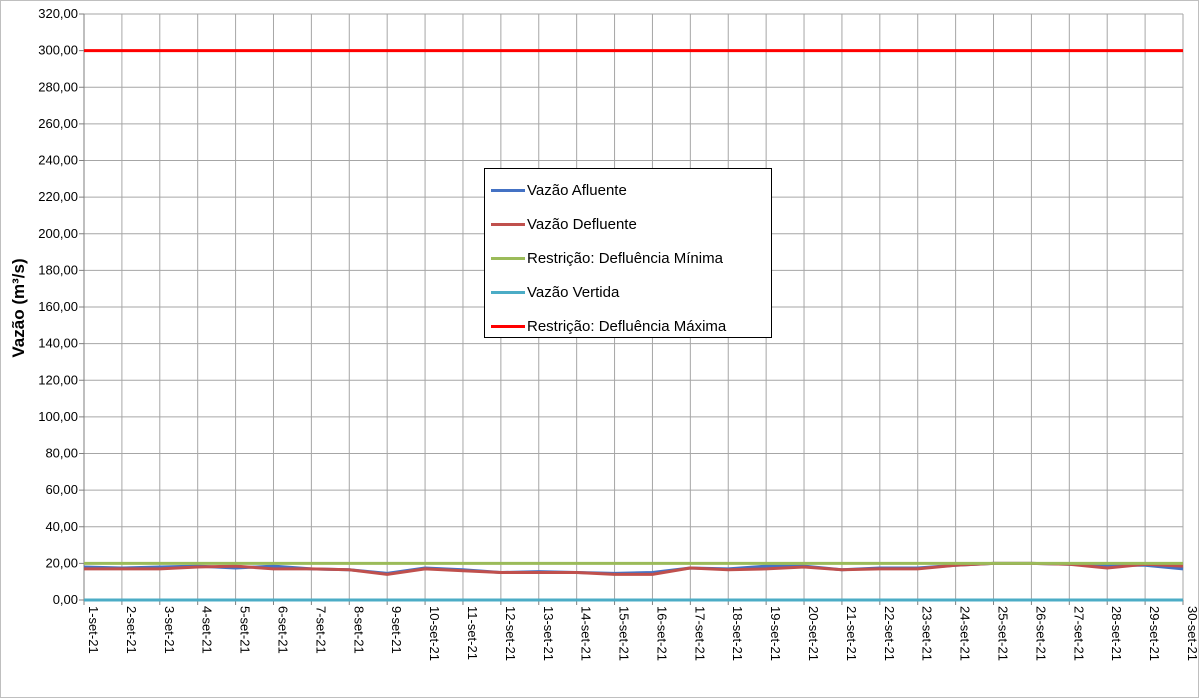 The height and width of the screenshot is (698, 1199). Describe the element at coordinates (207, 630) in the screenshot. I see `x-tick-label: 4-set-21` at that location.